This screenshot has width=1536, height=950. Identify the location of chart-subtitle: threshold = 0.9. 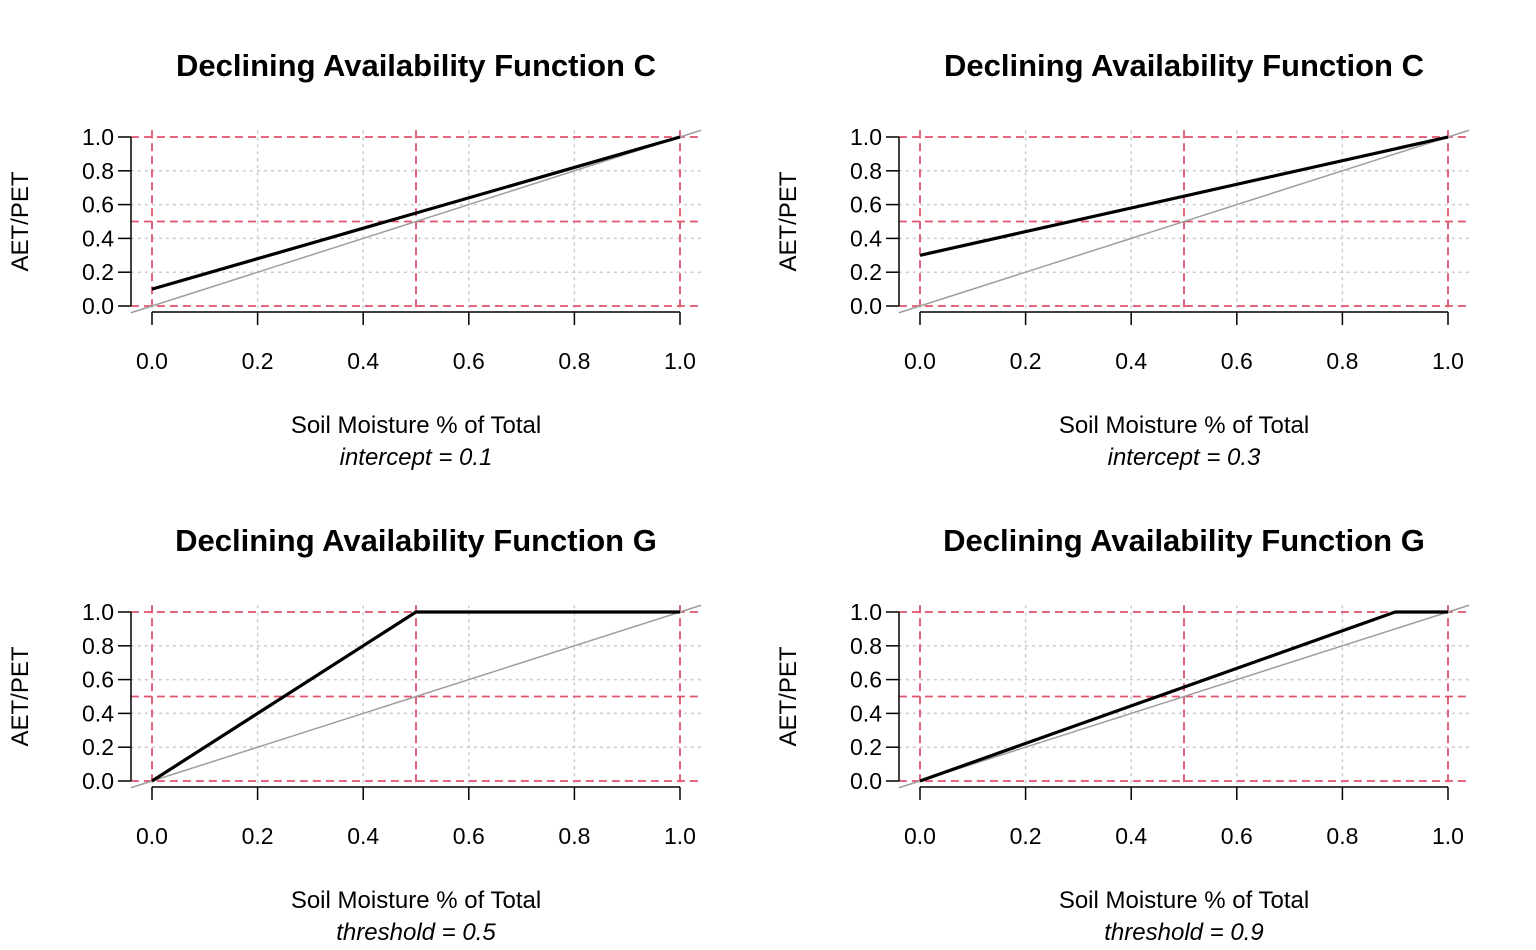
(1183, 932).